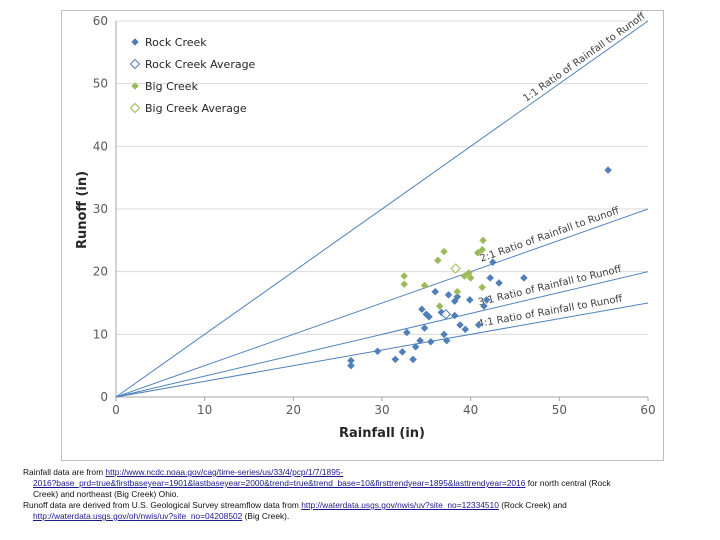 Image resolution: width=720 pixels, height=540 pixels. I want to click on y-tick-label-30: 30, so click(100, 209).